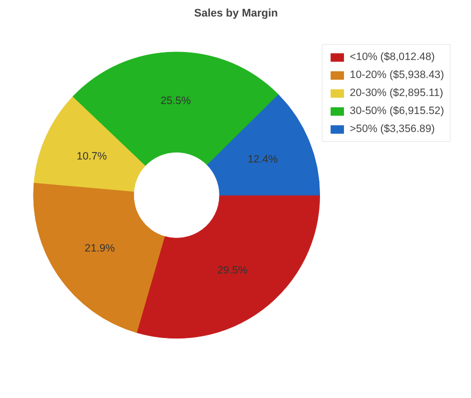  Describe the element at coordinates (397, 75) in the screenshot. I see `legend-label: 10-20% ($5,938.43)` at that location.